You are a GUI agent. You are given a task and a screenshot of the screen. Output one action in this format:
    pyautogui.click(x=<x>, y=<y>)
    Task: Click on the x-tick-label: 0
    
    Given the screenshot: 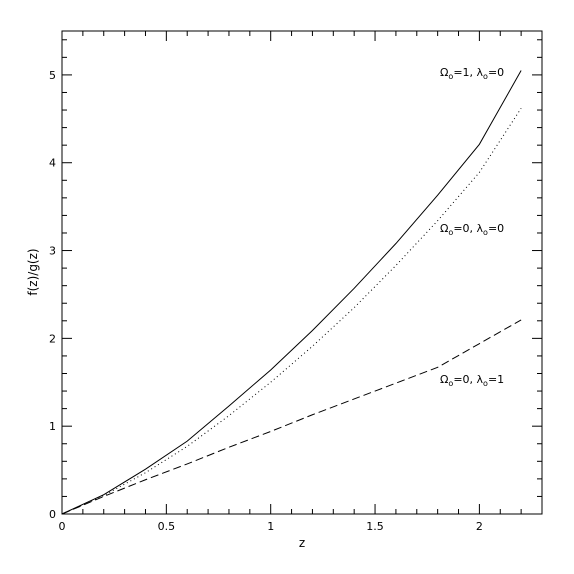 What is the action you would take?
    pyautogui.click(x=62, y=526)
    